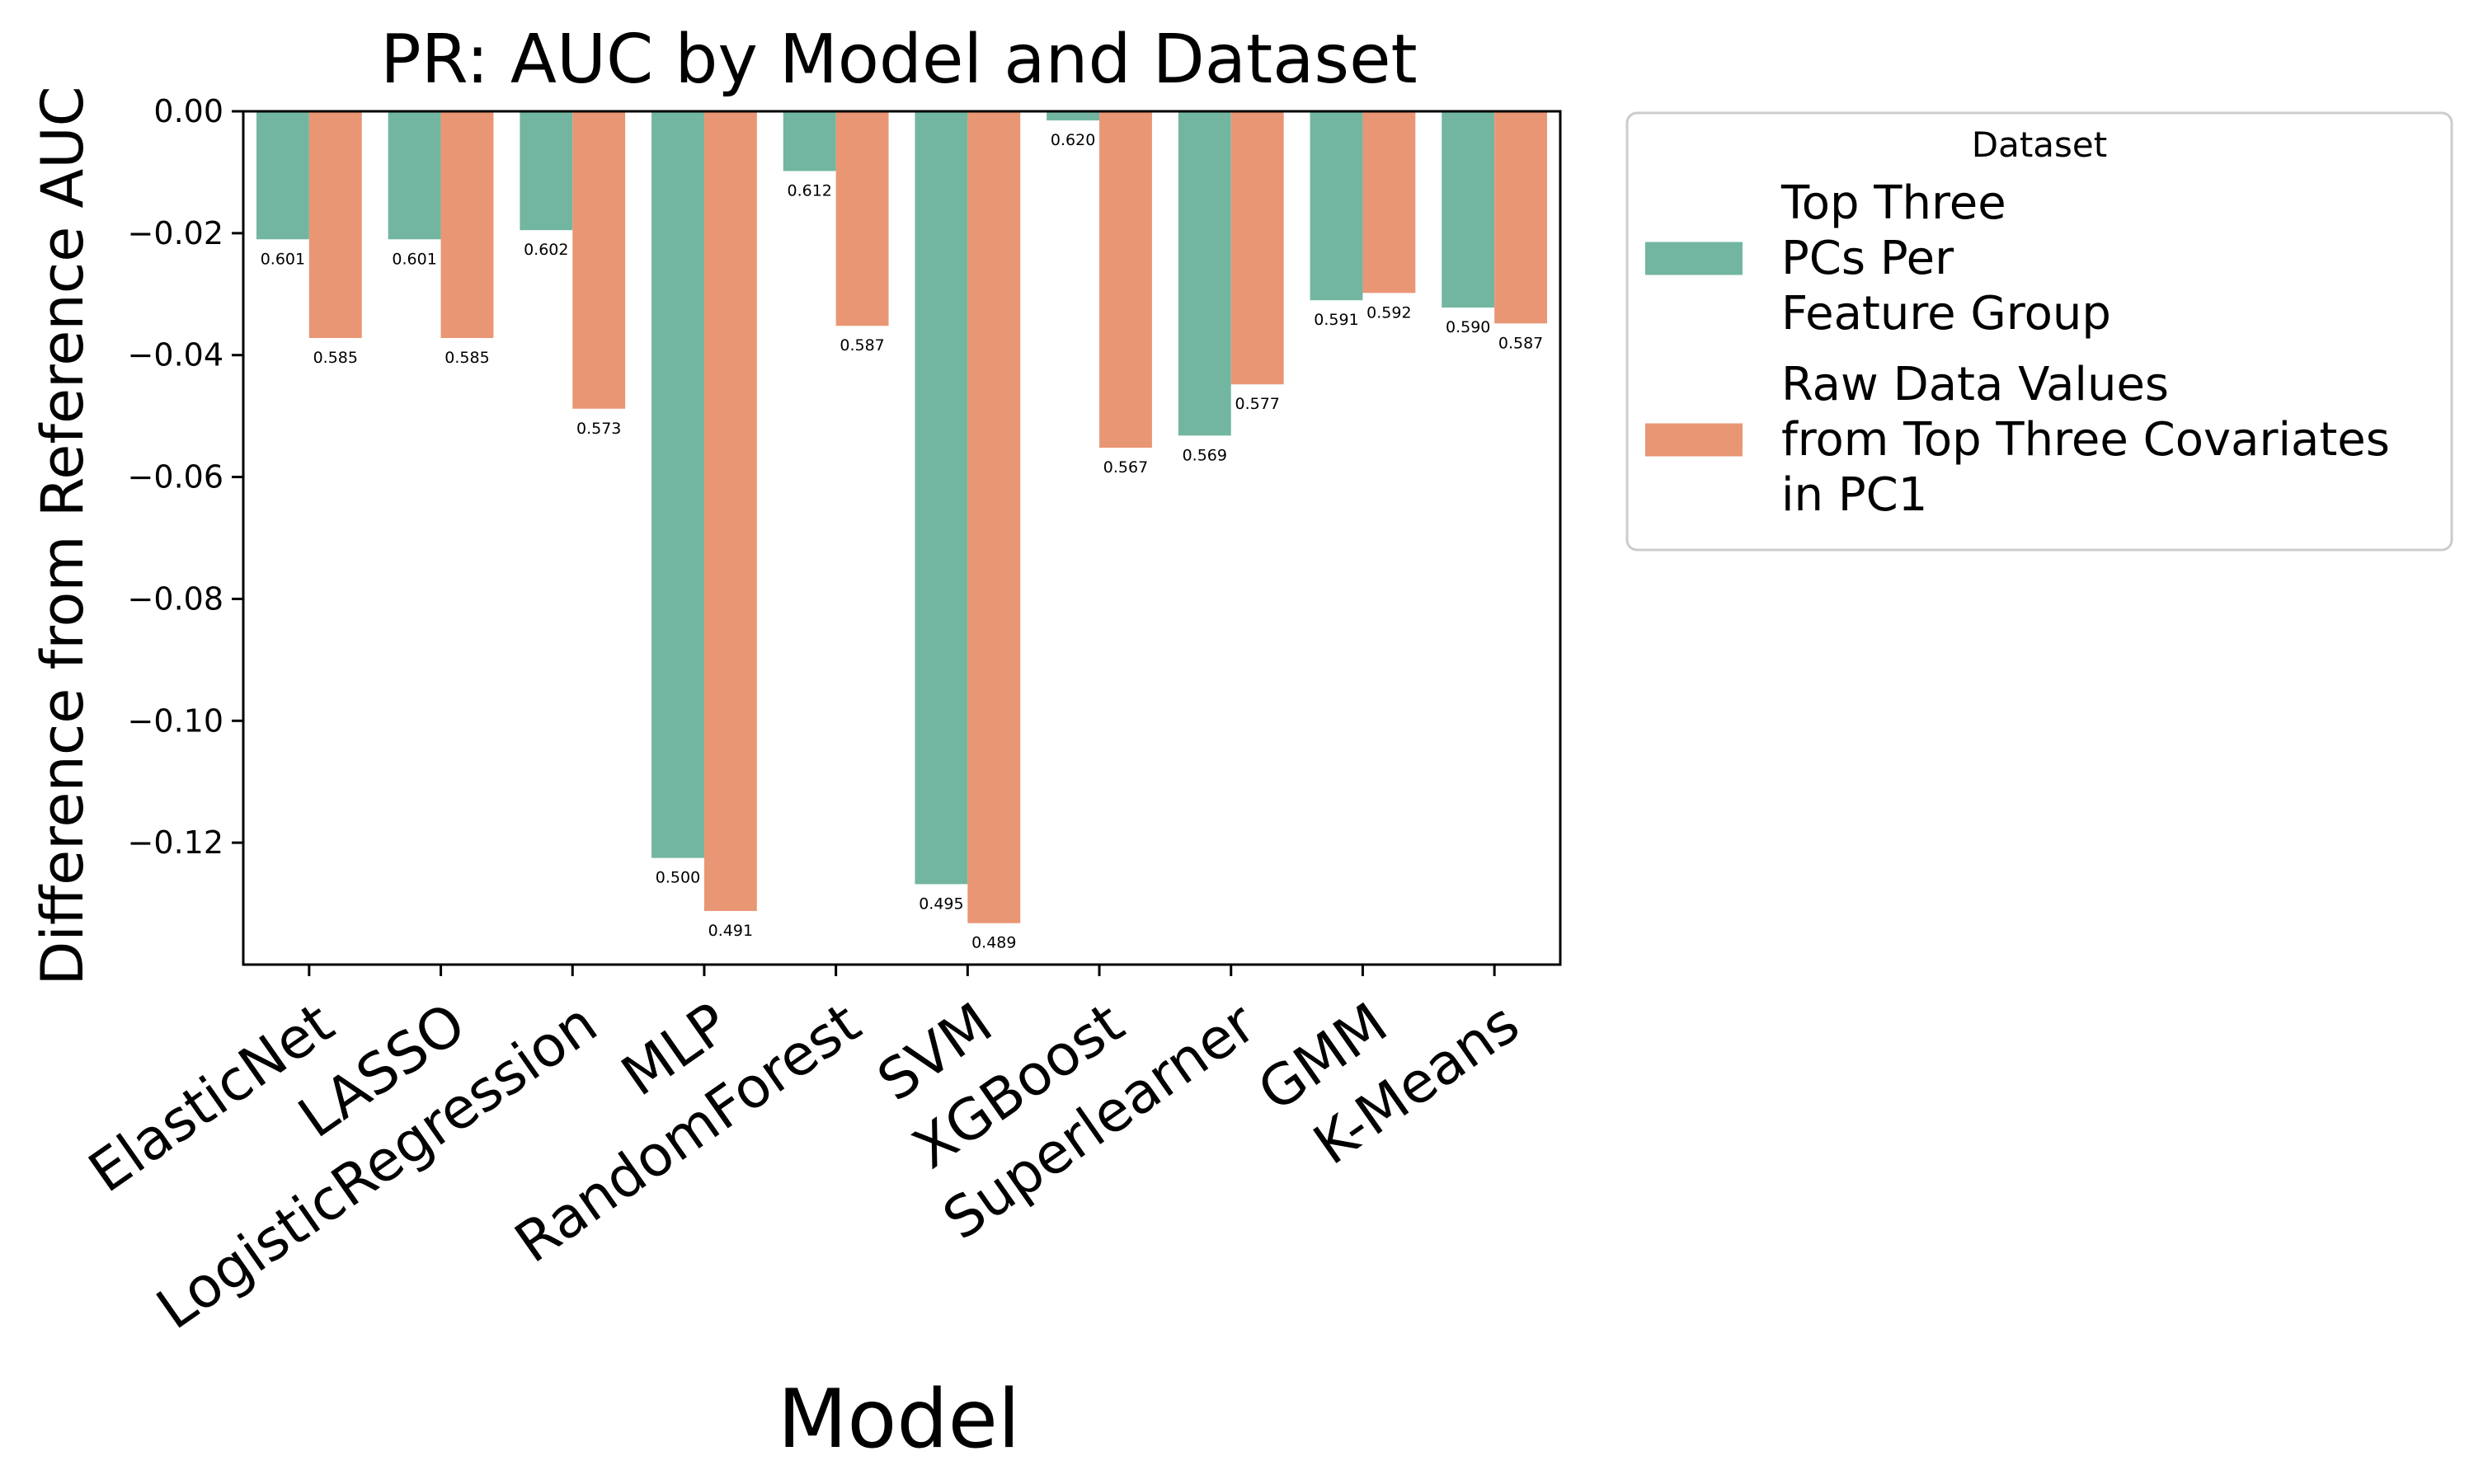 The image size is (2474, 1484). What do you see at coordinates (2039, 144) in the screenshot?
I see `legend-title: Dataset` at bounding box center [2039, 144].